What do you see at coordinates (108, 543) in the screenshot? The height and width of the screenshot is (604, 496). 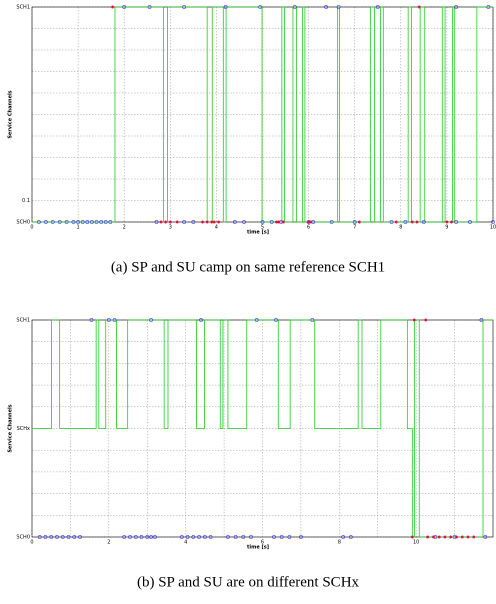 I see `x-tick-label: 2` at bounding box center [108, 543].